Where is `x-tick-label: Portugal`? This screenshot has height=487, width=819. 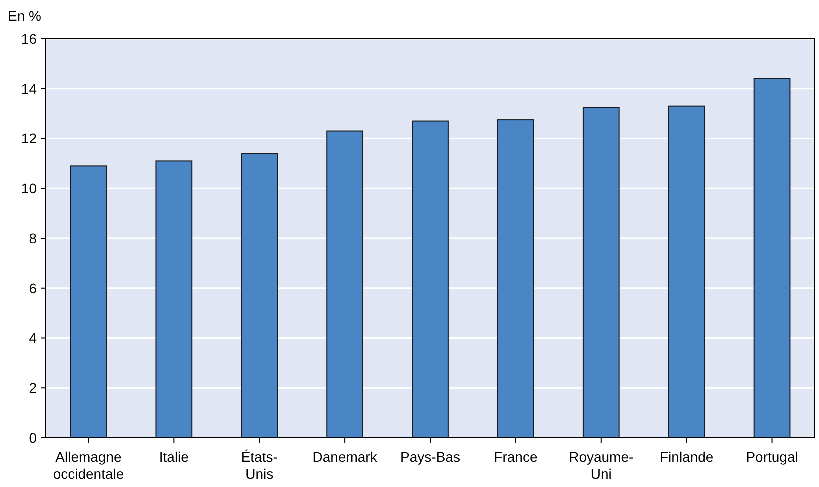
x-tick-label: Portugal is located at coordinates (772, 457).